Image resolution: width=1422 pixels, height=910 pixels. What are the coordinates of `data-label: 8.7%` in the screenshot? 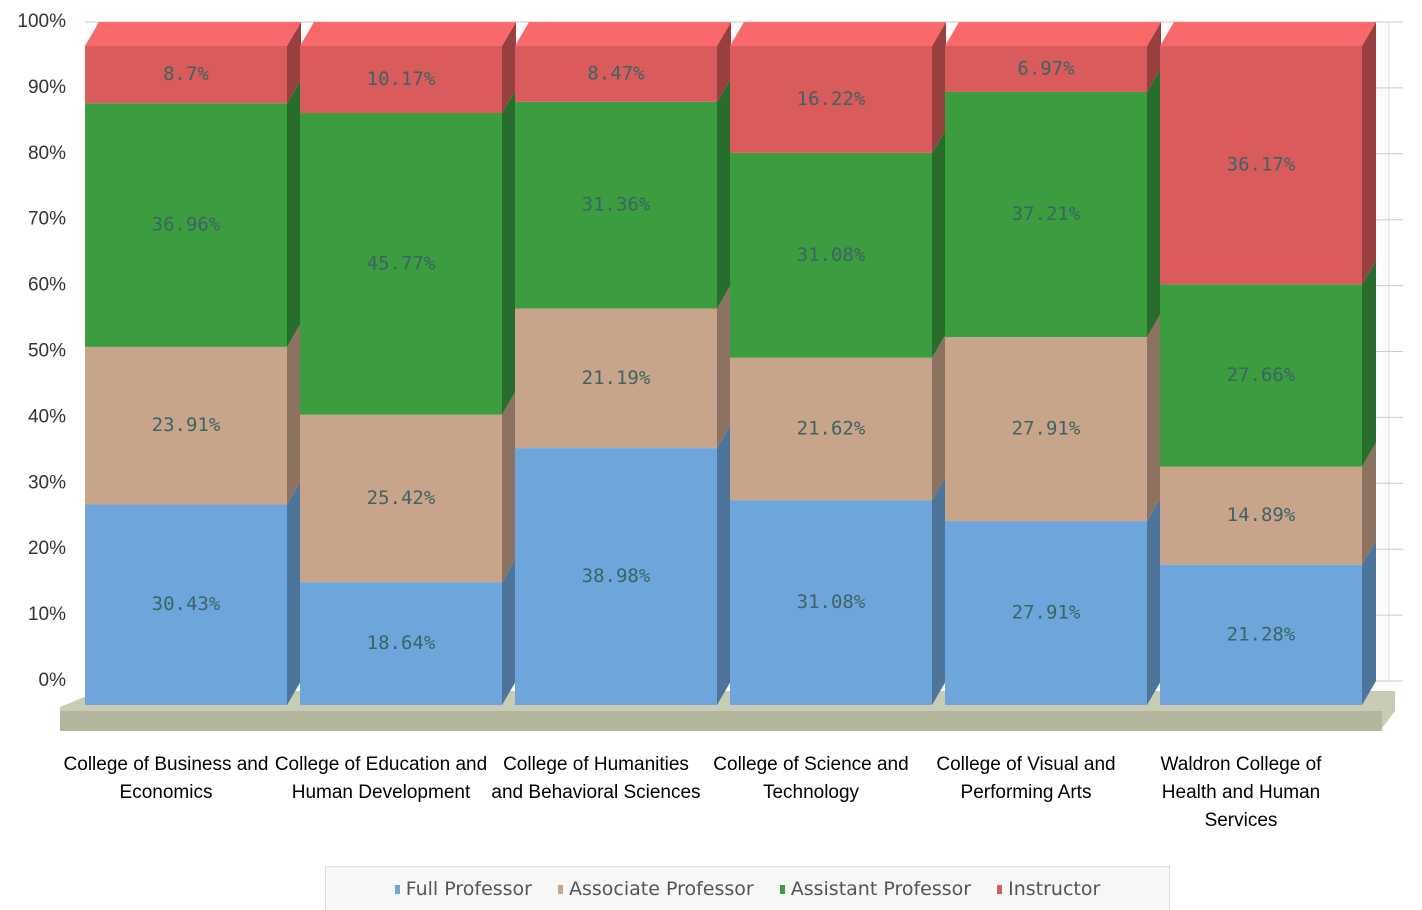 It's located at (186, 74).